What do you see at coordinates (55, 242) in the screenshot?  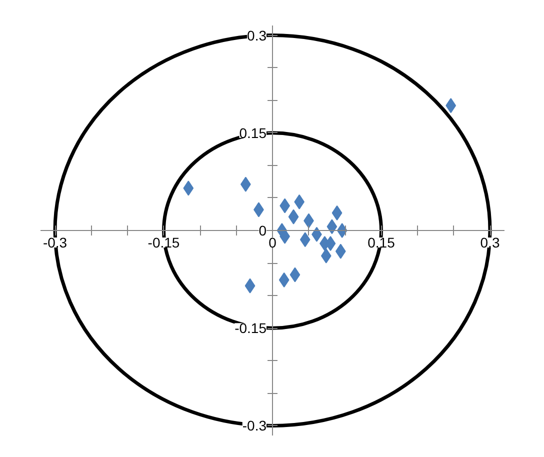 I see `x-tick-label: -0.3` at bounding box center [55, 242].